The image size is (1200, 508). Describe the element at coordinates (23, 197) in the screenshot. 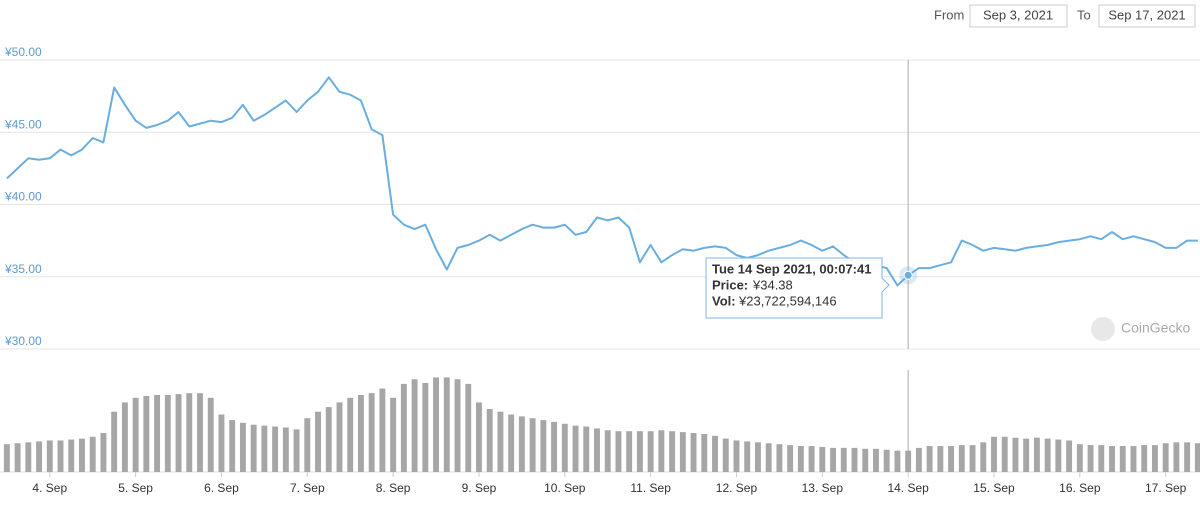

I see `y-tick-label: ¥40.00` at that location.